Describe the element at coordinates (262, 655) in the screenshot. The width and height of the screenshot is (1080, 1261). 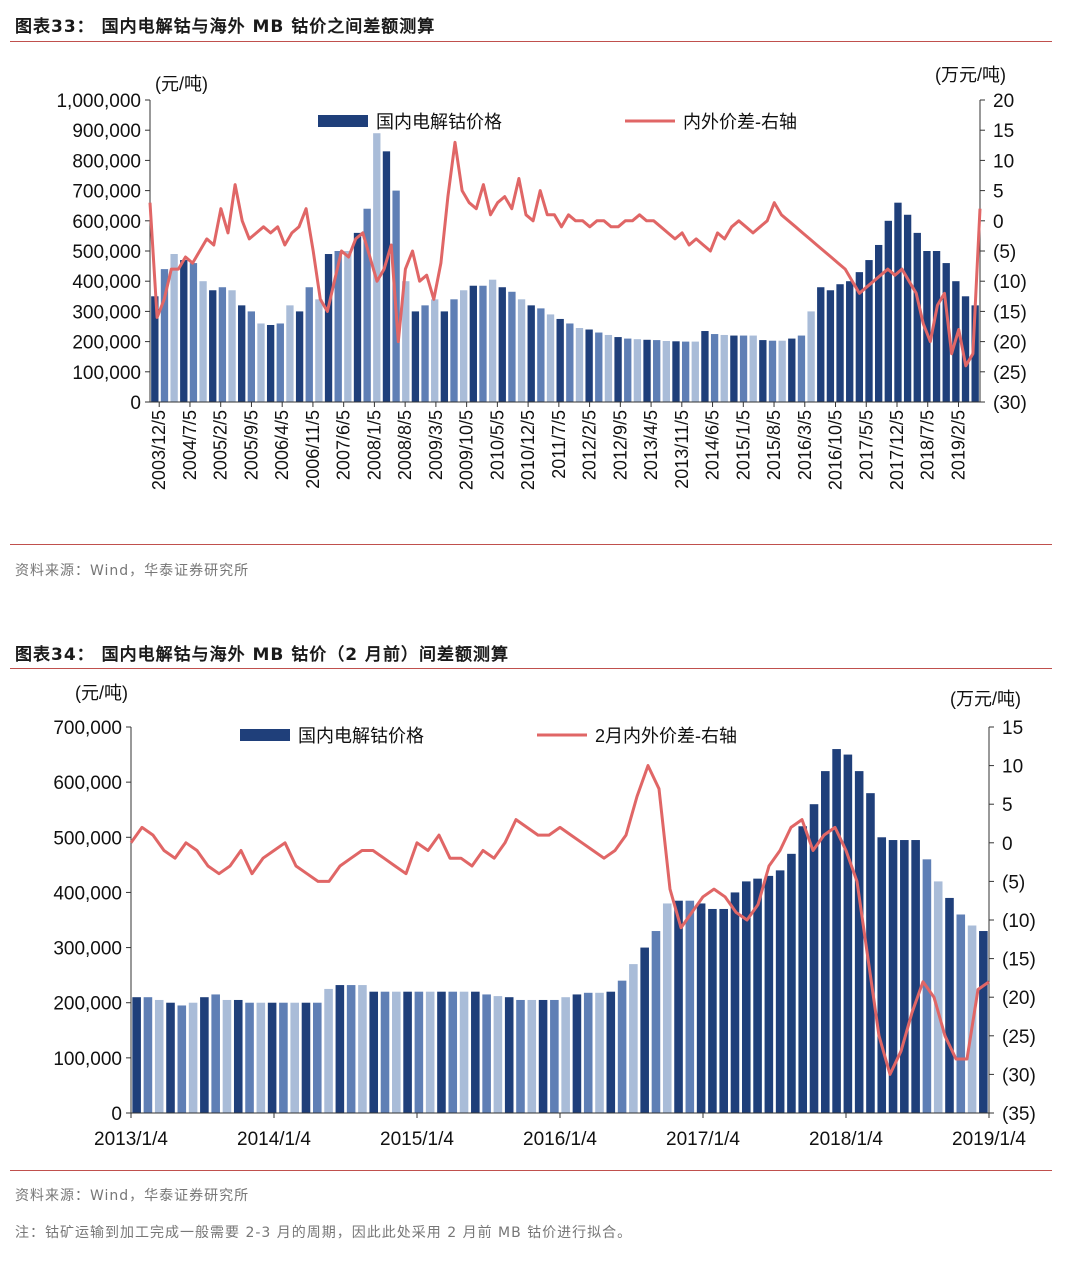
I see `figure-2-title: 图表34： 国内电解钴与海外 MB 钴价（2 月前）间差额测算` at that location.